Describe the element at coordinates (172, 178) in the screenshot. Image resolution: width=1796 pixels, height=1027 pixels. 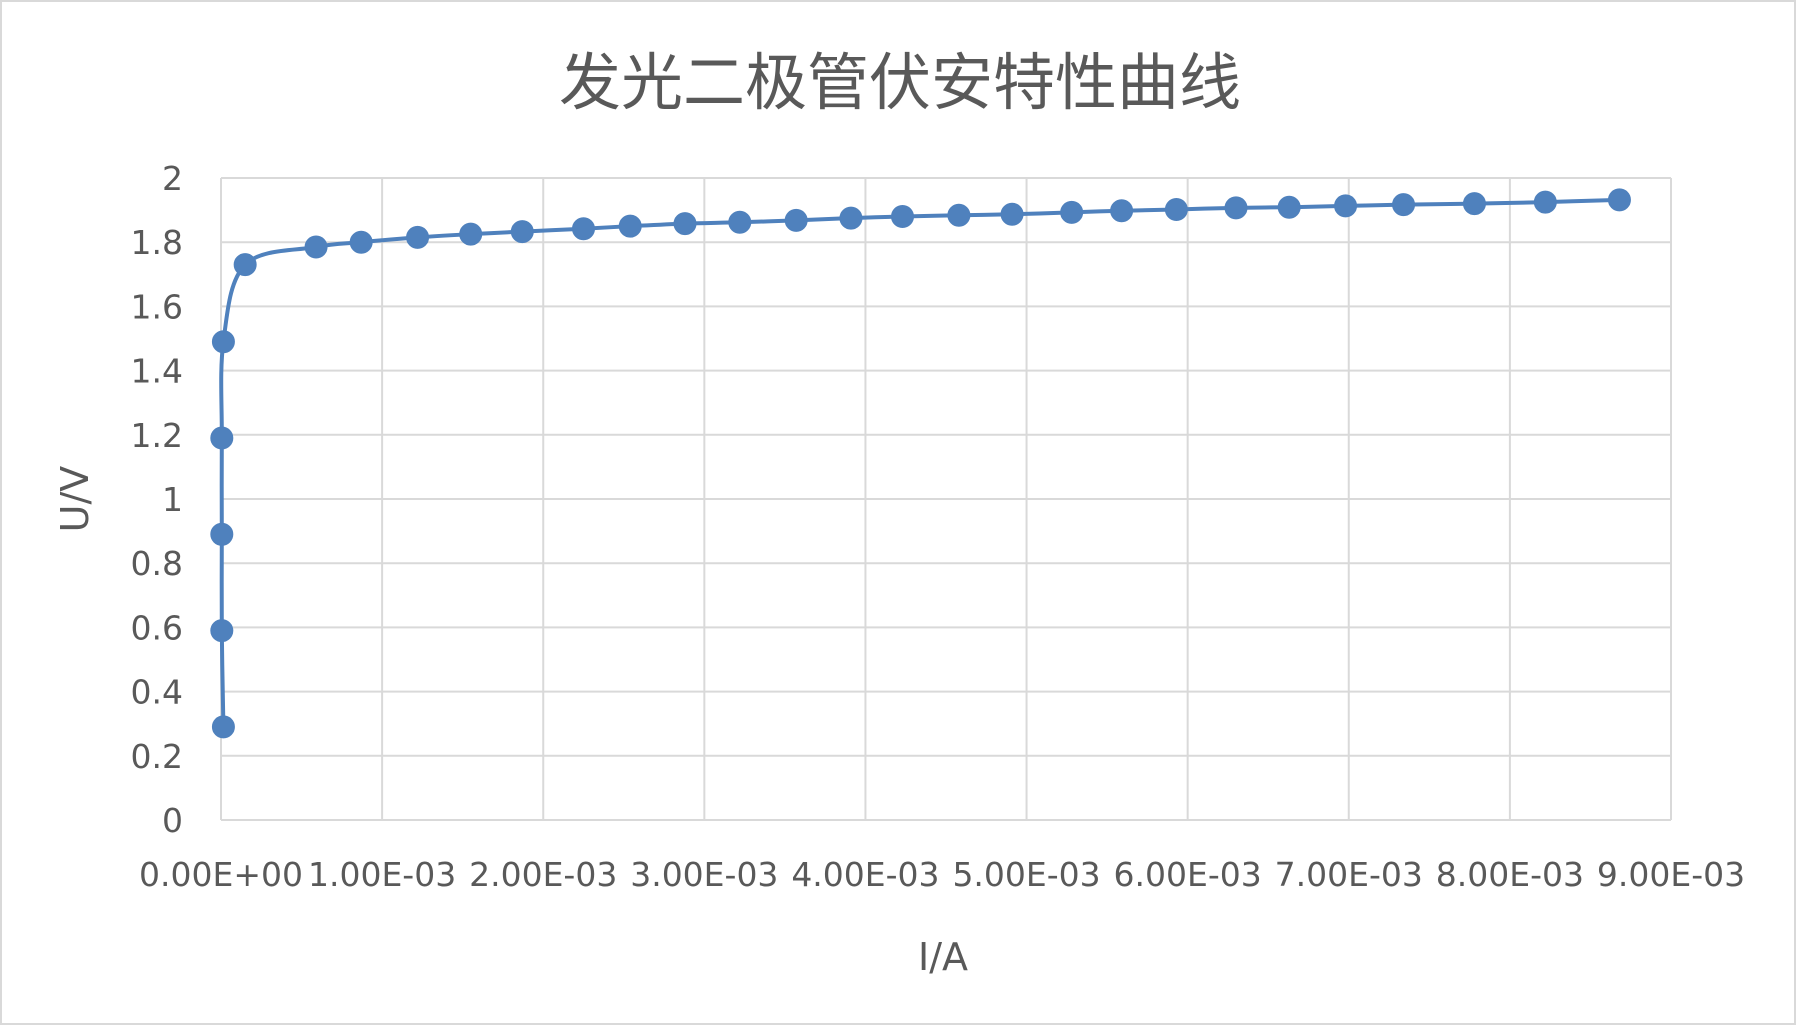
I see `y-tick-label: 2` at that location.